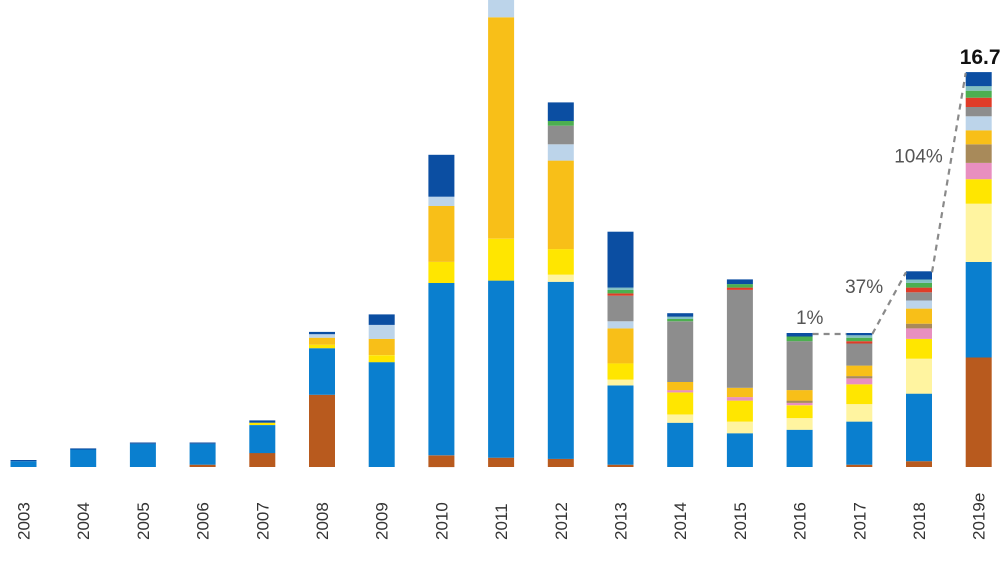  I want to click on growth-annotation: 37%, so click(864, 287).